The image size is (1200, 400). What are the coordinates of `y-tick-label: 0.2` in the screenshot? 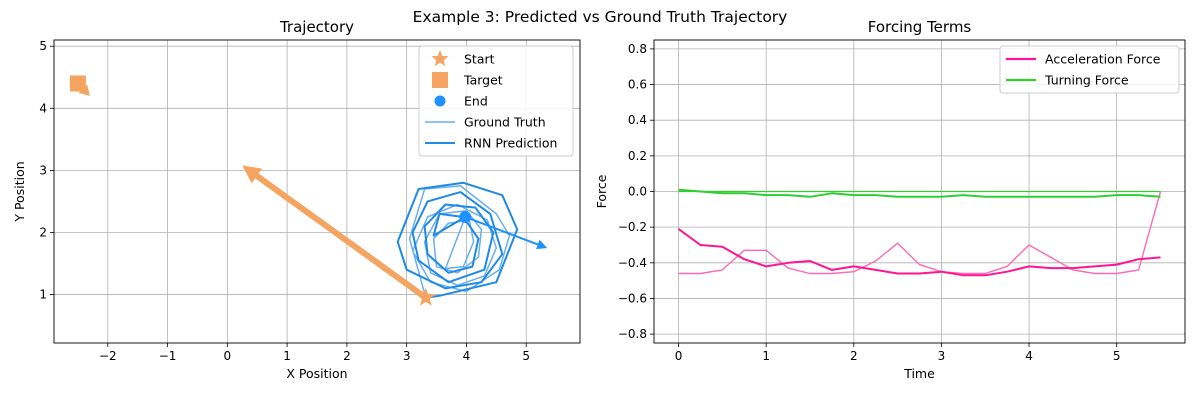 It's located at (637, 156).